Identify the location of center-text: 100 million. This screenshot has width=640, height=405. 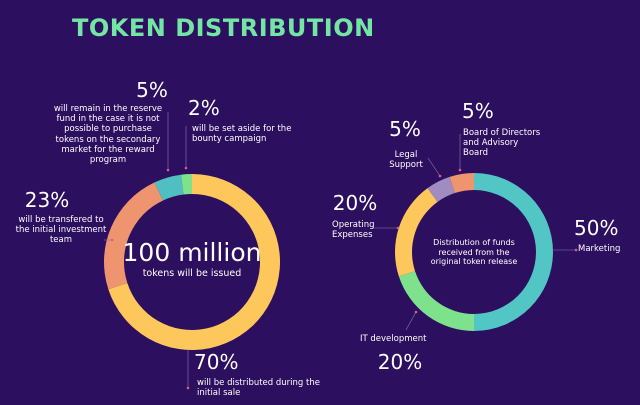
(192, 252).